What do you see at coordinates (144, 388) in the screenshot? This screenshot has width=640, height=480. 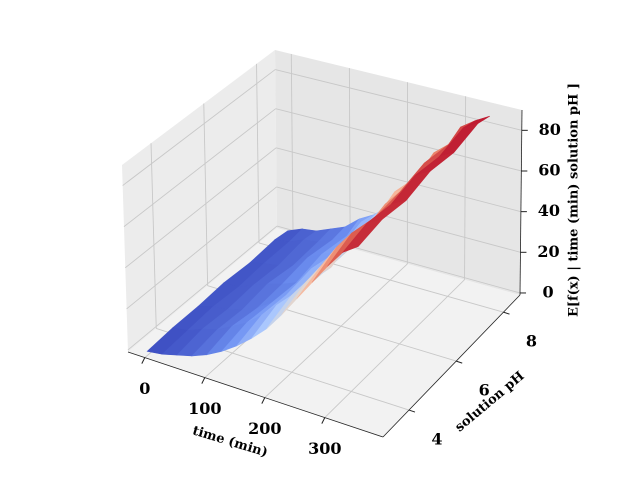 I see `x-tick-label: 0` at bounding box center [144, 388].